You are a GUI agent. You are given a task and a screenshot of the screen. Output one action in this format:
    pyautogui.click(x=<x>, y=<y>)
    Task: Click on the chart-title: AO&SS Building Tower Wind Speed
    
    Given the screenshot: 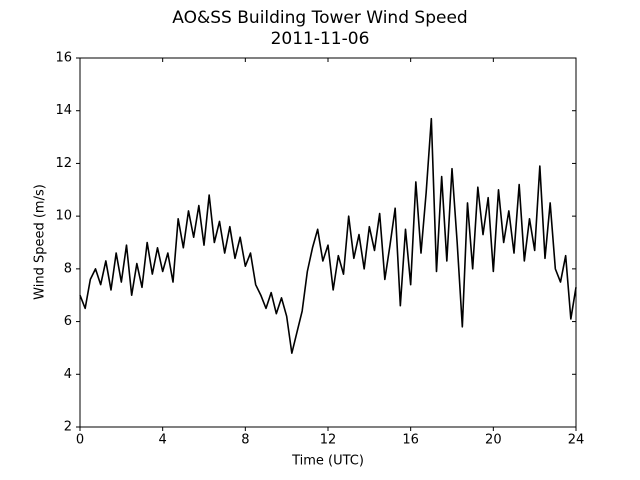 What is the action you would take?
    pyautogui.click(x=319, y=18)
    